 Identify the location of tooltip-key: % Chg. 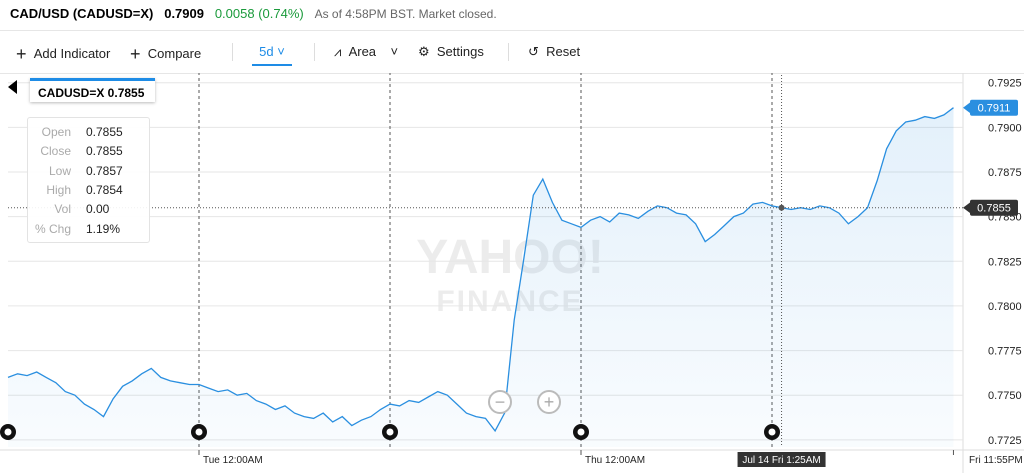
(52, 228).